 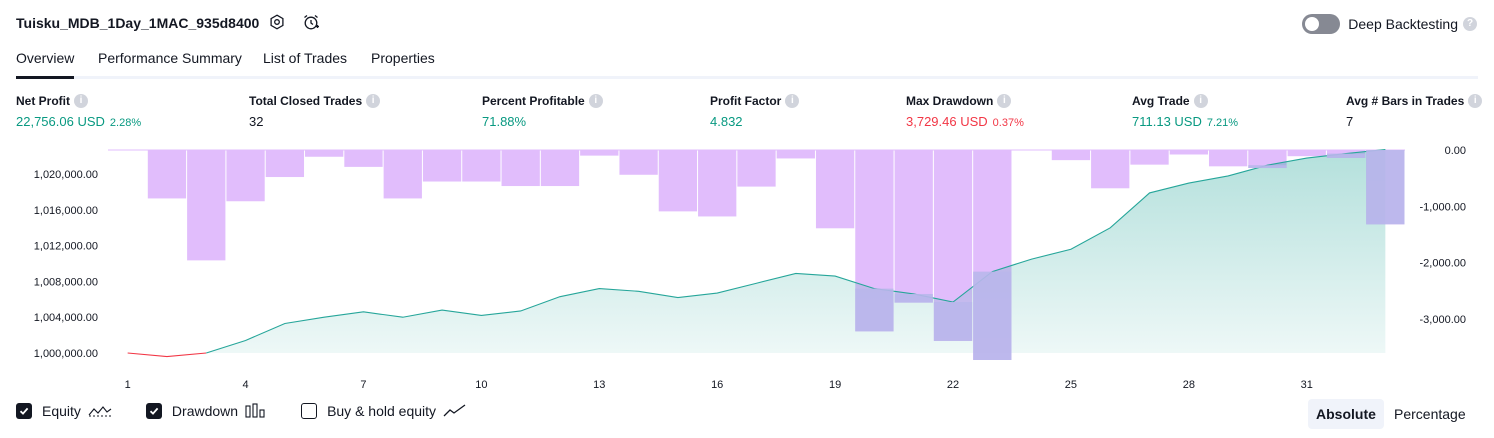 What do you see at coordinates (1443, 320) in the screenshot?
I see `right-axis-tick: -3,000.00` at bounding box center [1443, 320].